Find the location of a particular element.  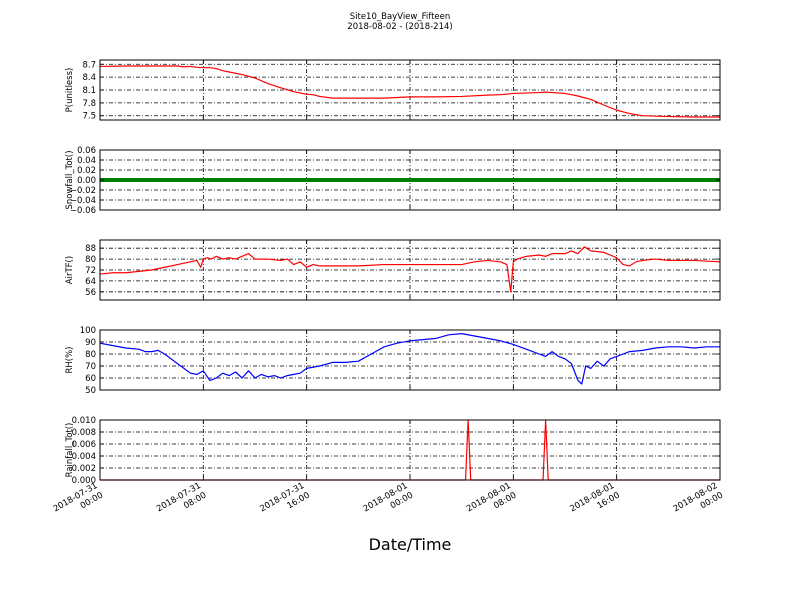

chart-panel-4: 50 60 70 80 90 100 RH(%) is located at coordinates (393, 361).